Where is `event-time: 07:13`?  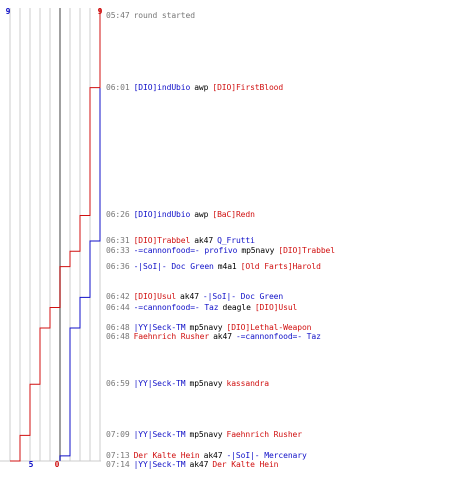
event-time: 07:13 is located at coordinates (118, 455).